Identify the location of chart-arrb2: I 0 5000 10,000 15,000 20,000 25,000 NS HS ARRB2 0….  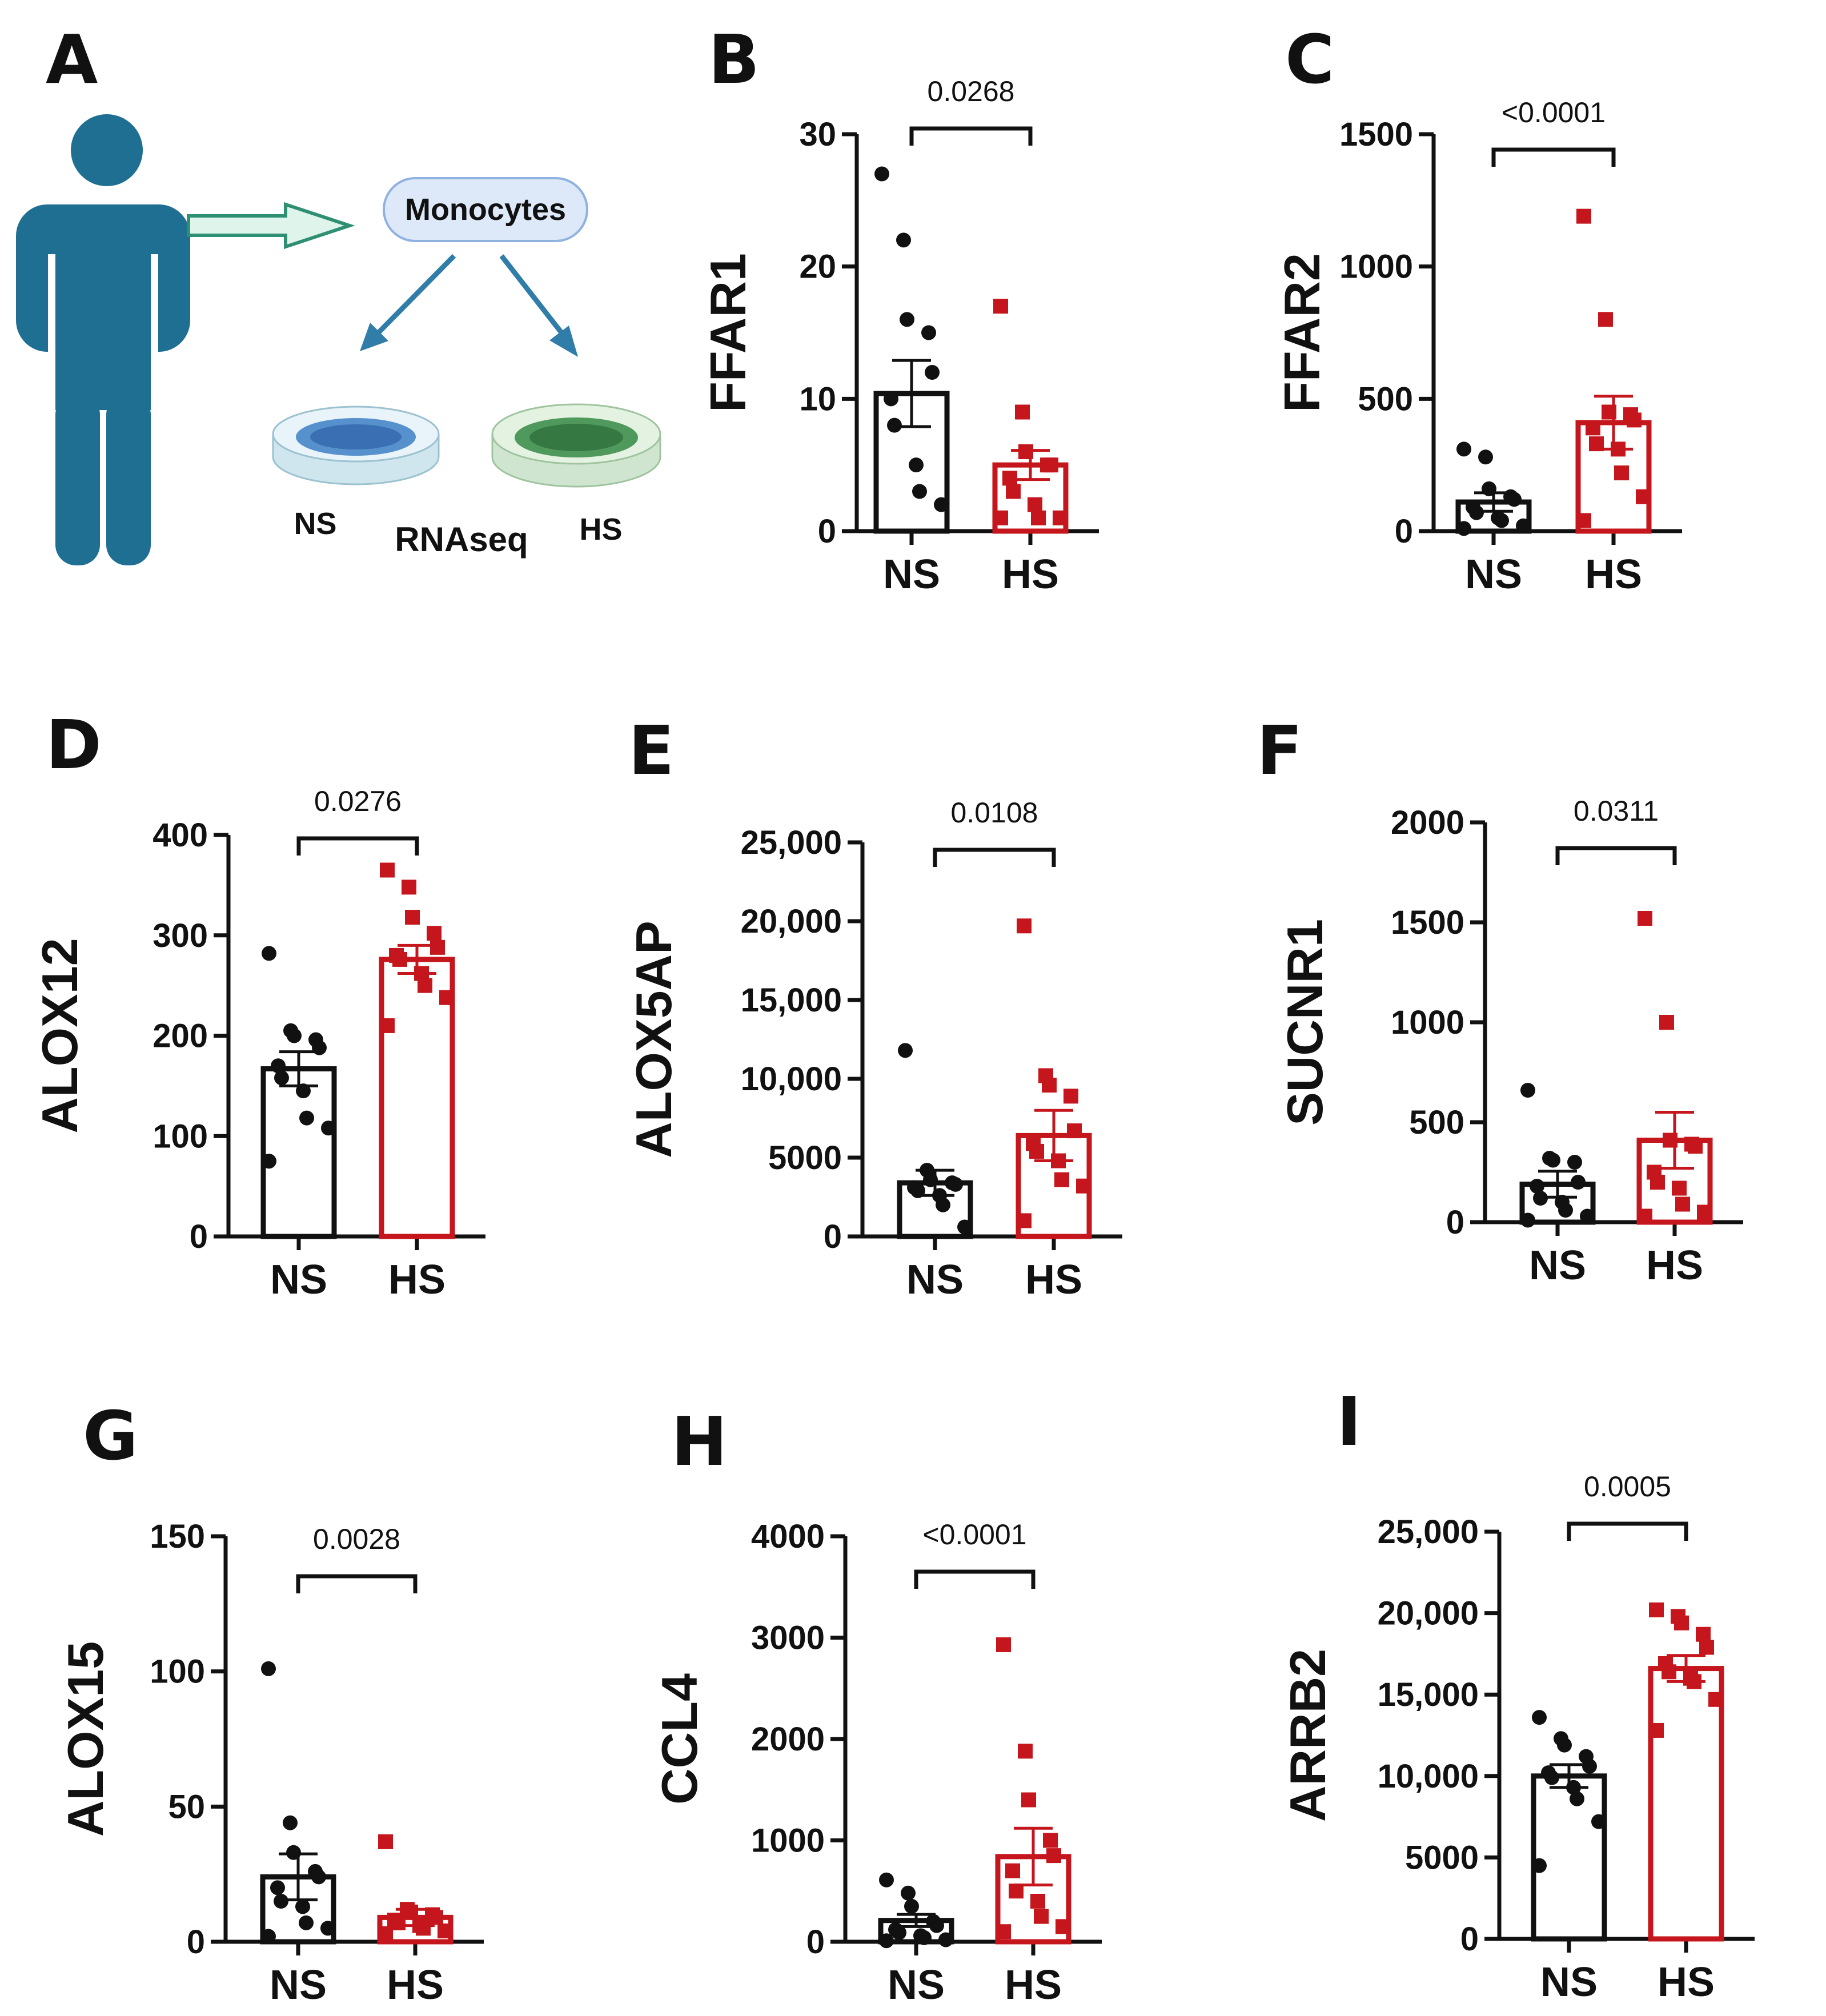
(1517, 1693).